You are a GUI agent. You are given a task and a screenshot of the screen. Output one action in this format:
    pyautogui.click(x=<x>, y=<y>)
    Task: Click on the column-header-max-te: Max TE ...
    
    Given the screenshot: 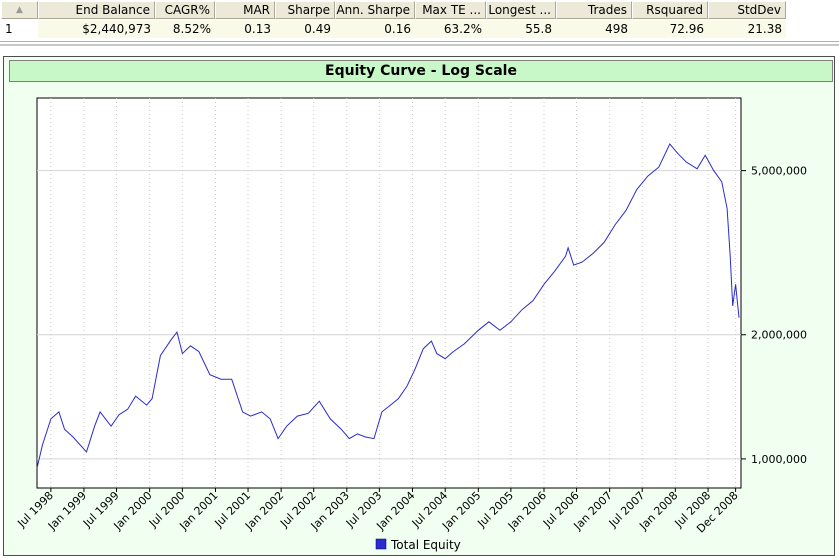 What is the action you would take?
    pyautogui.click(x=450, y=10)
    